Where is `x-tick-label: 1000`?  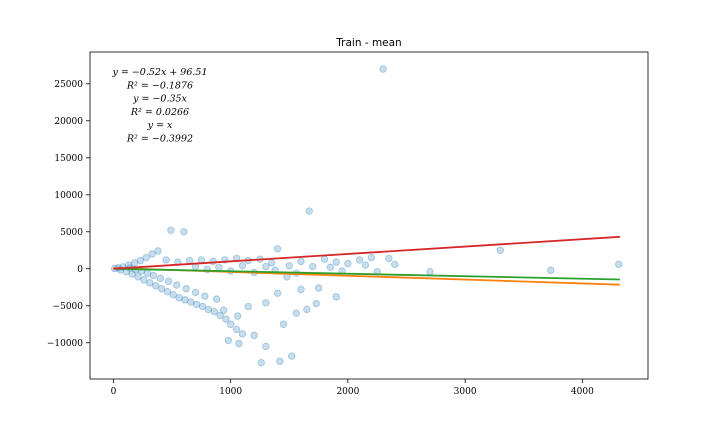 x-tick-label: 1000 is located at coordinates (230, 392).